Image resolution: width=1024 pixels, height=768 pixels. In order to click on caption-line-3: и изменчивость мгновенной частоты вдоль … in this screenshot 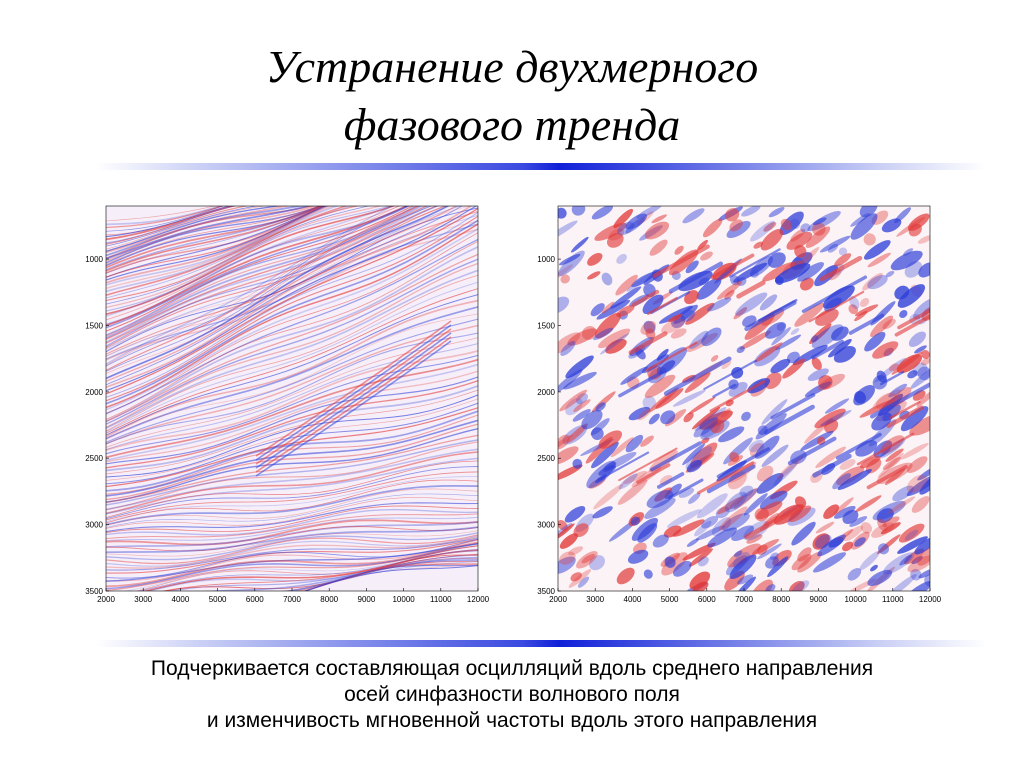, I will do `click(512, 720)`.